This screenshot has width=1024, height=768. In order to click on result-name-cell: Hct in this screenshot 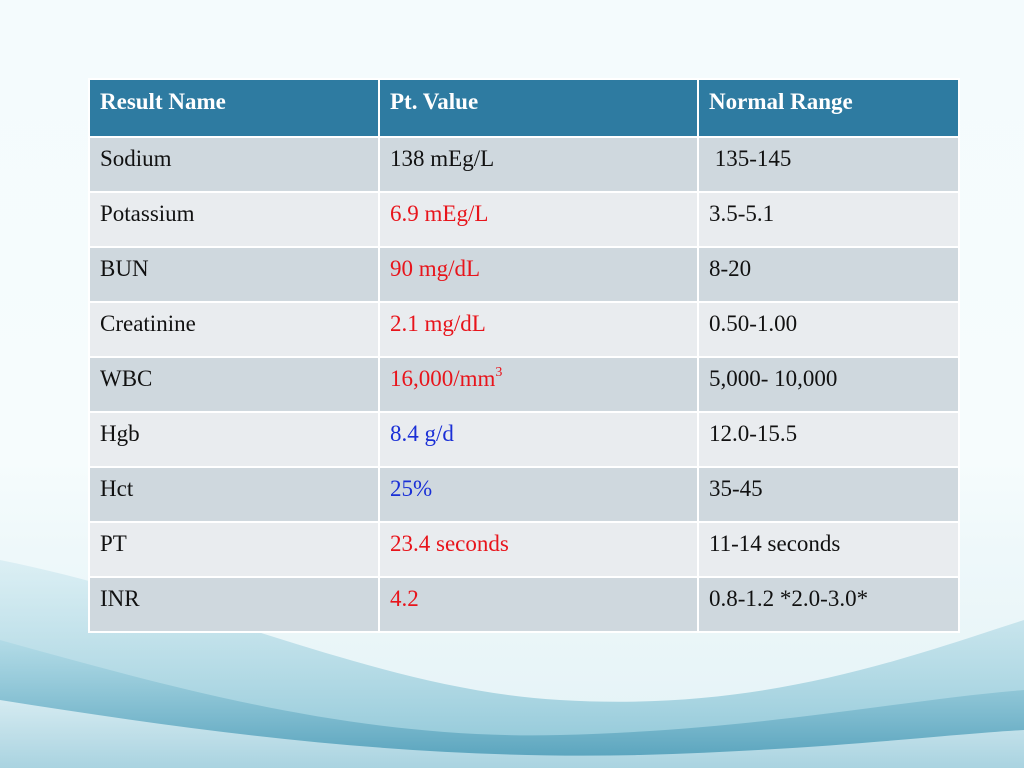, I will do `click(234, 494)`.